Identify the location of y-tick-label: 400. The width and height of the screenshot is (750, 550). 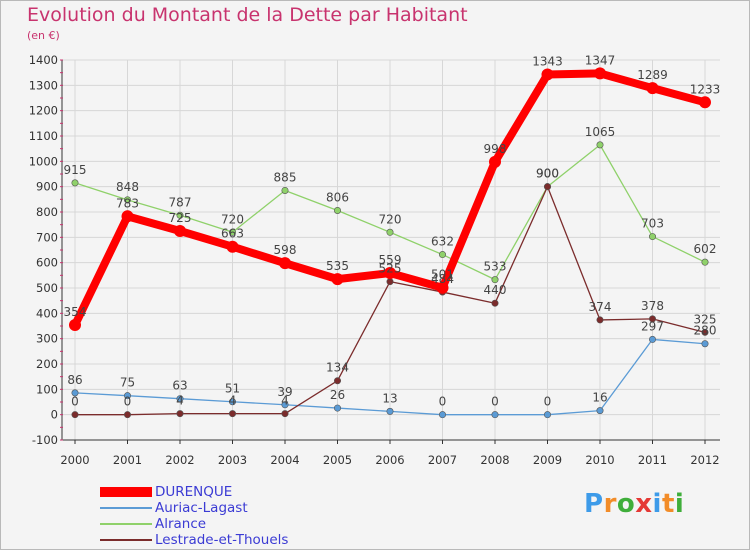
(47, 313).